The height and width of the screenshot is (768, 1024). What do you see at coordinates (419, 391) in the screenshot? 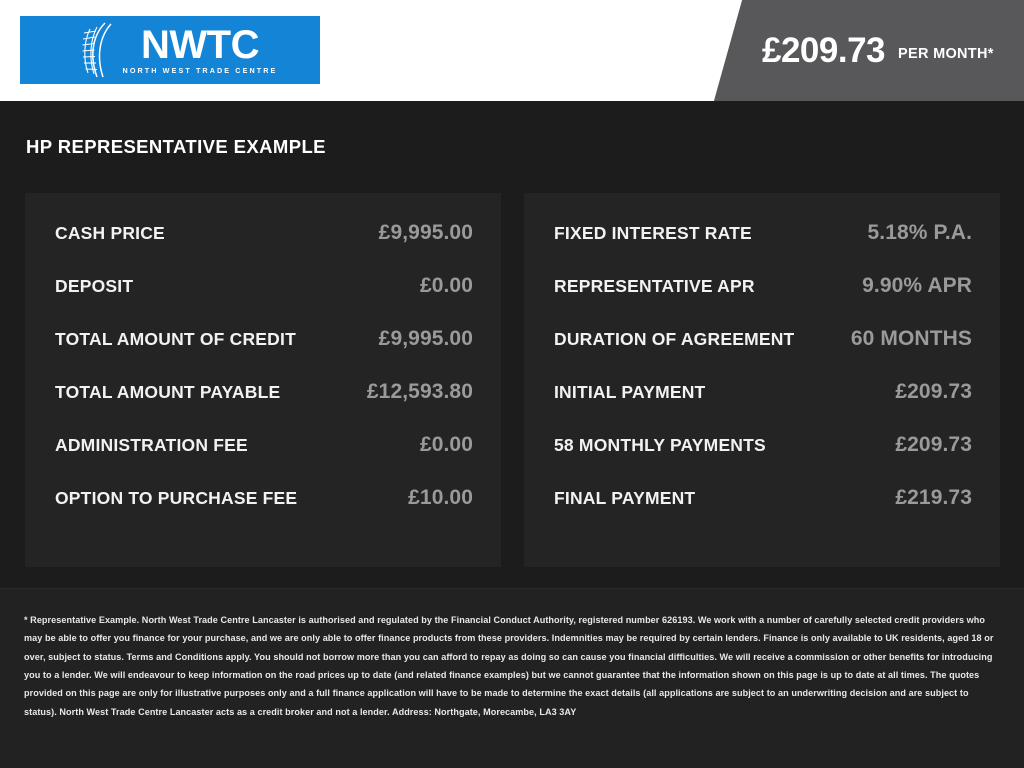
I see `row-value: £12,593.80` at bounding box center [419, 391].